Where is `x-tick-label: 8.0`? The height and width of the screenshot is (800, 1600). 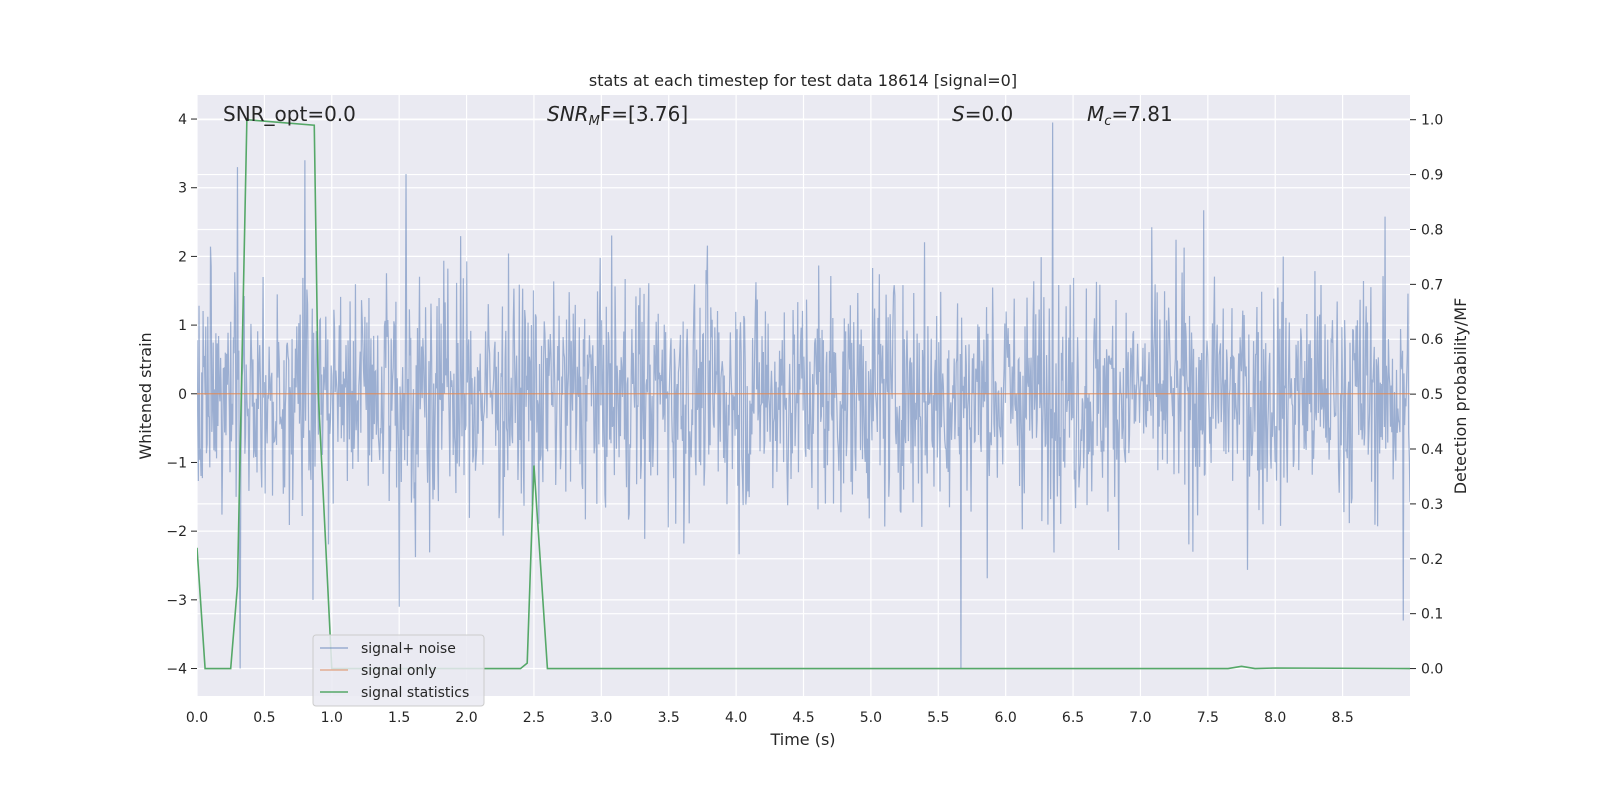
x-tick-label: 8.0 is located at coordinates (1275, 718).